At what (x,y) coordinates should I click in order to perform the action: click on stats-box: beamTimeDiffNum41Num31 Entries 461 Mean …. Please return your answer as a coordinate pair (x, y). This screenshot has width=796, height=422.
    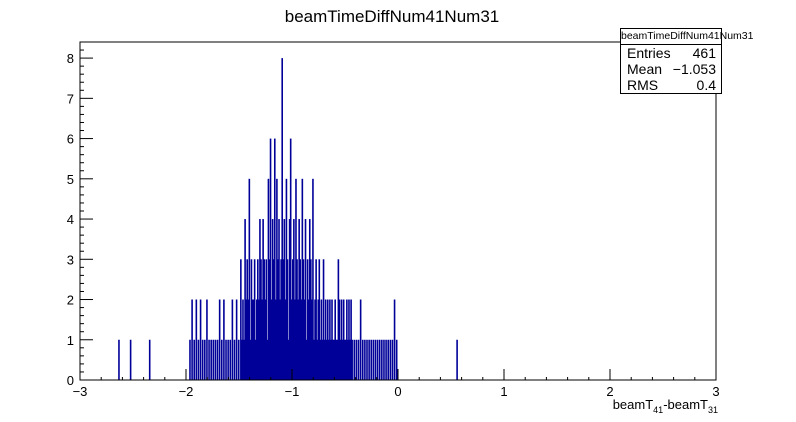
    Looking at the image, I should click on (686, 61).